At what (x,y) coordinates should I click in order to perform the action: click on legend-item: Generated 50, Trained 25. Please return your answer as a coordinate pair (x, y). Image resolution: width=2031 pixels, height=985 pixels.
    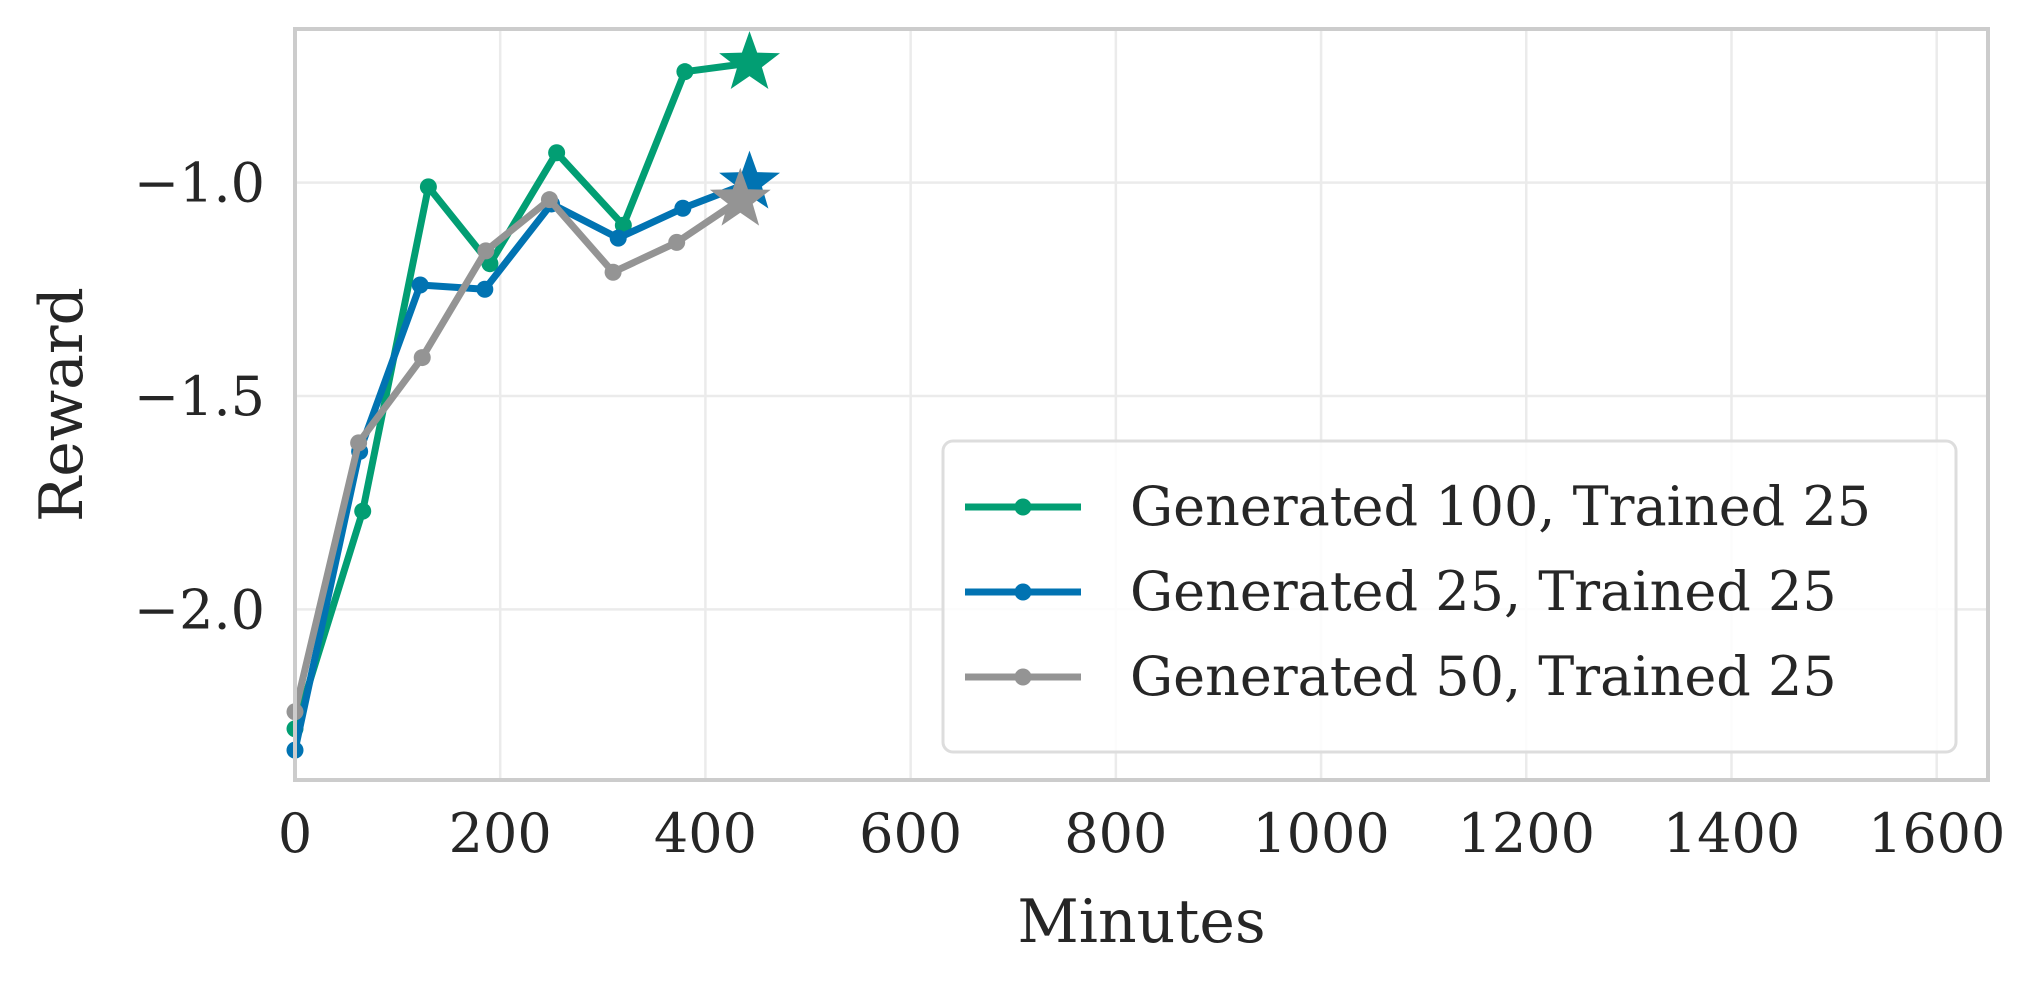
    Looking at the image, I should click on (1401, 676).